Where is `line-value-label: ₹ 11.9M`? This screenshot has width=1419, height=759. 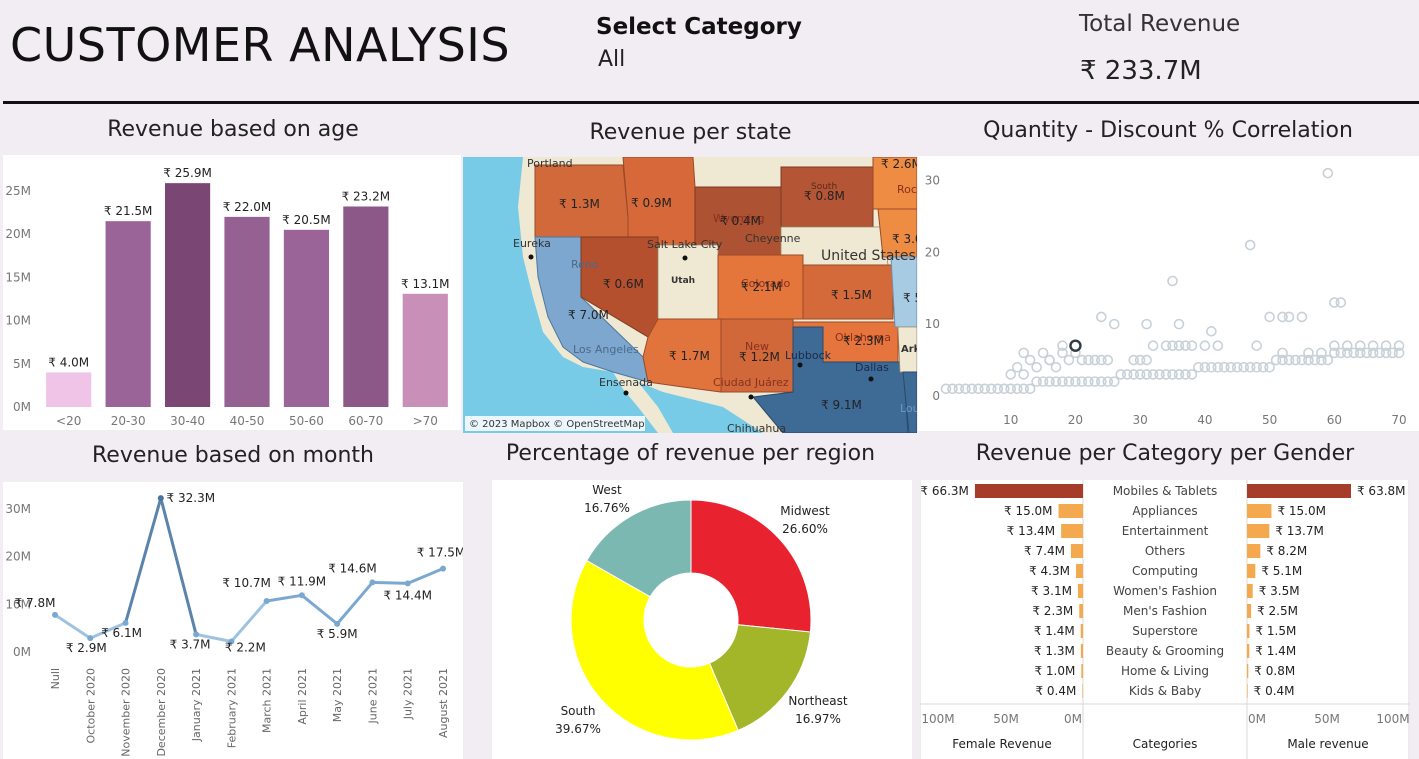
line-value-label: ₹ 11.9M is located at coordinates (302, 581).